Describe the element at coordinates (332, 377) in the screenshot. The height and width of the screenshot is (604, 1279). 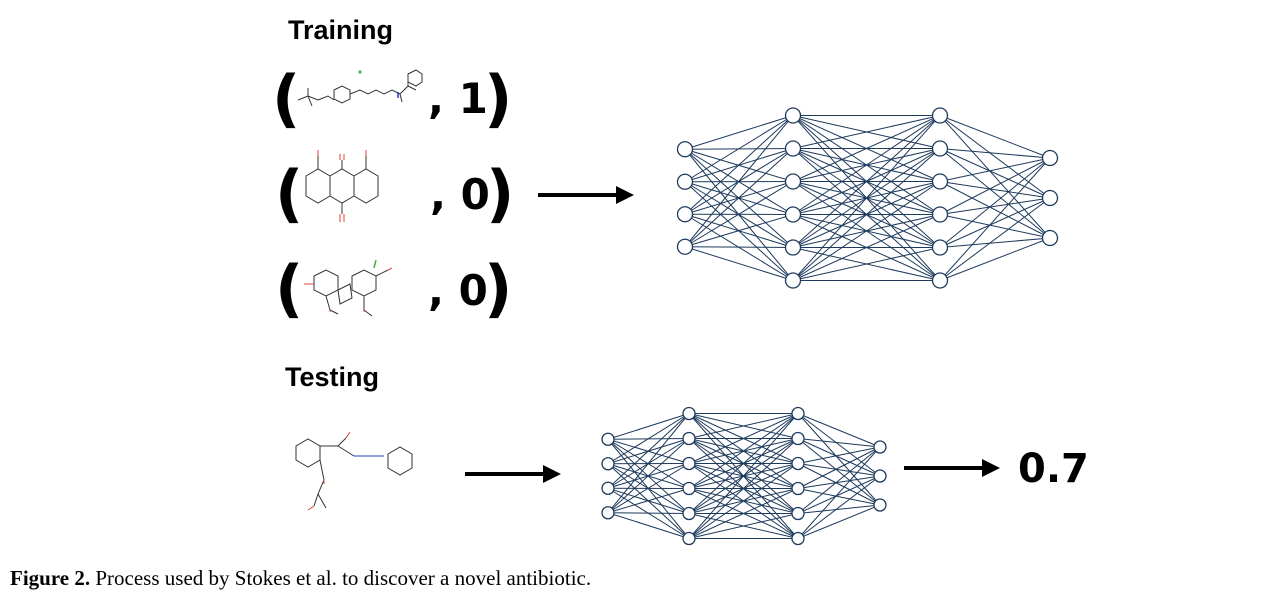
I see `testing-heading: Testing` at that location.